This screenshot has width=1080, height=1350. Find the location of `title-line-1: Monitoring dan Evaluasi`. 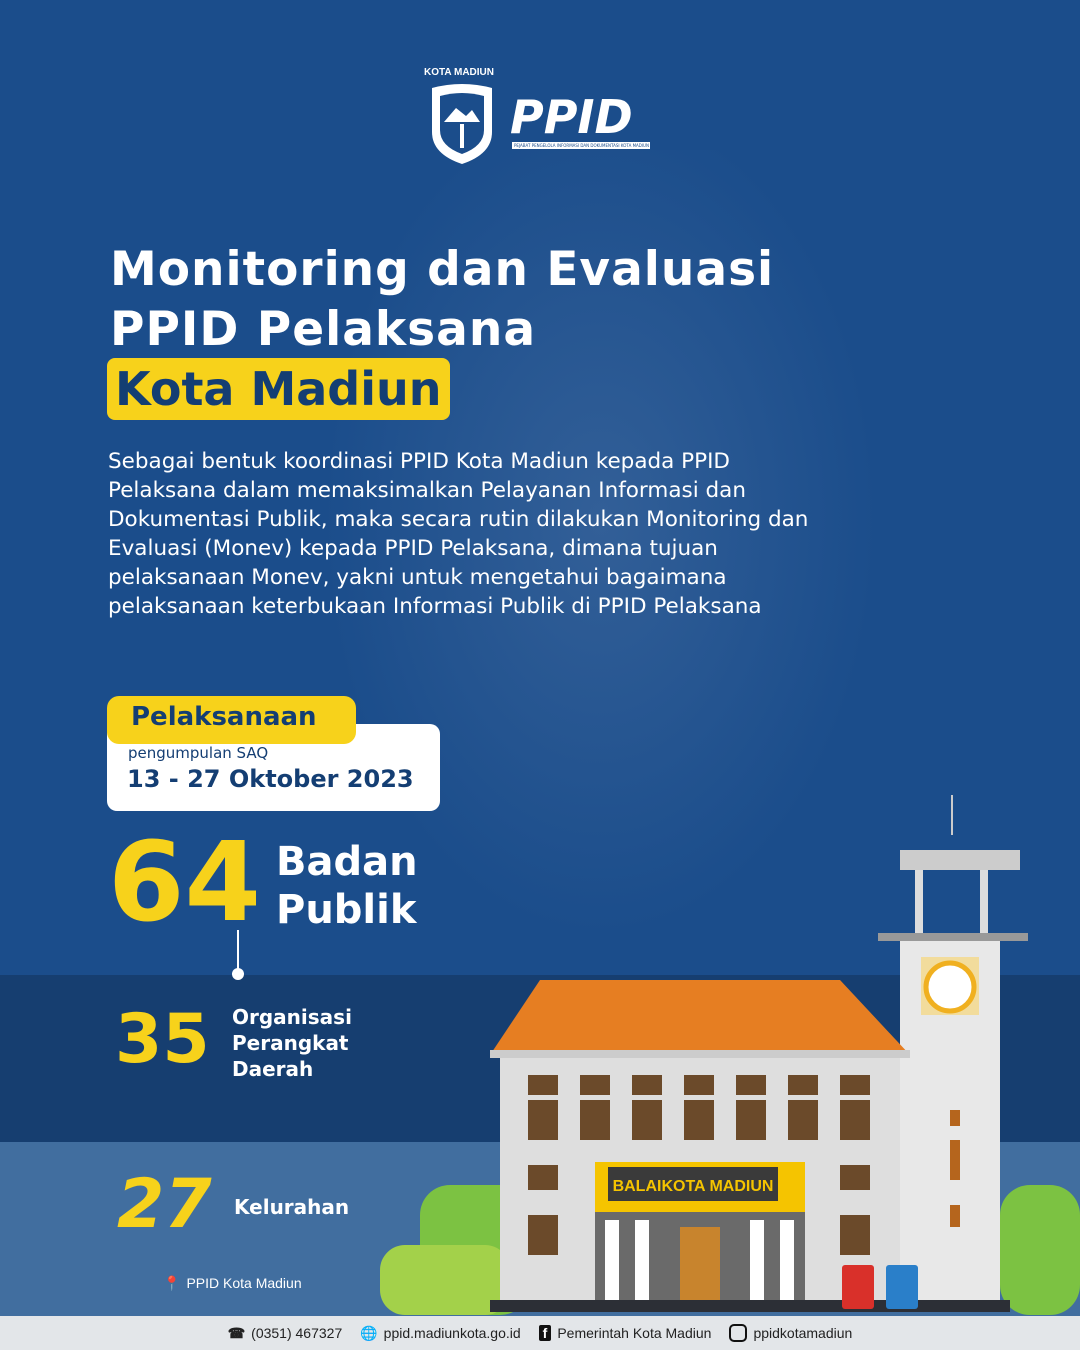

title-line-1: Monitoring dan Evaluasi is located at coordinates (442, 269).